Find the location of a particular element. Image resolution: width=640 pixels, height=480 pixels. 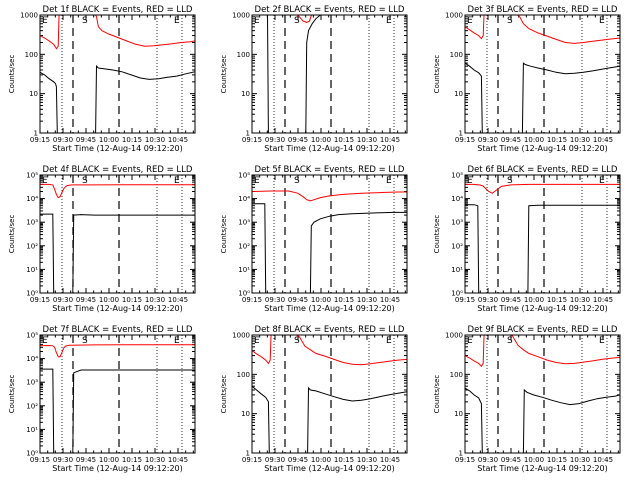

panel-title: Det 6f BLACK = Events, RED = LLD is located at coordinates (543, 170).